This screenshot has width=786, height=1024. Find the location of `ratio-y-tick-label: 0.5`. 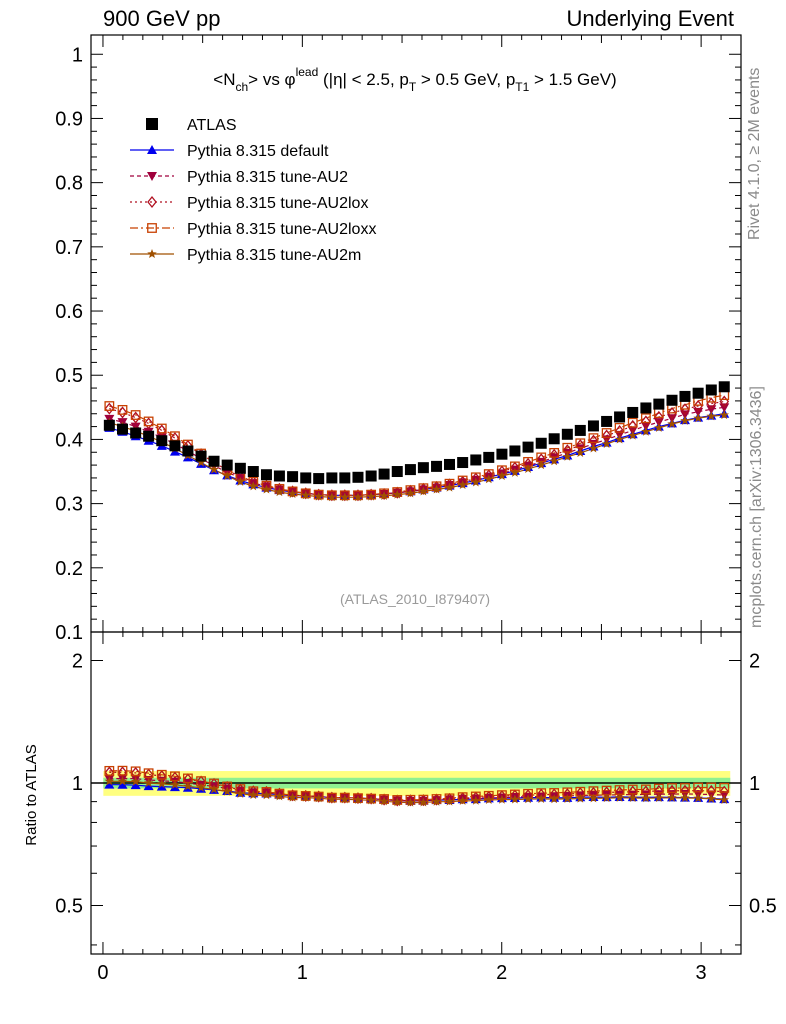

ratio-y-tick-label: 0.5 is located at coordinates (69, 906).